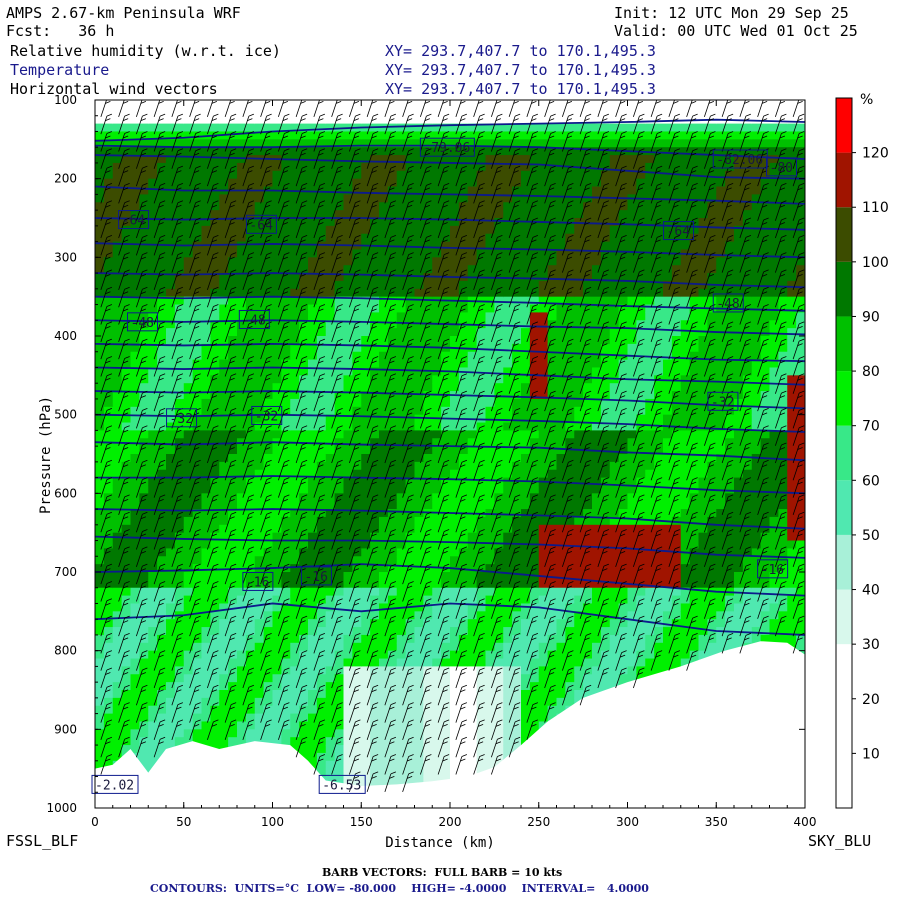 This screenshot has height=900, width=900. I want to click on field-xy-temperature: XY= 293.7,407.7 to 170.1,495.3, so click(520, 70).